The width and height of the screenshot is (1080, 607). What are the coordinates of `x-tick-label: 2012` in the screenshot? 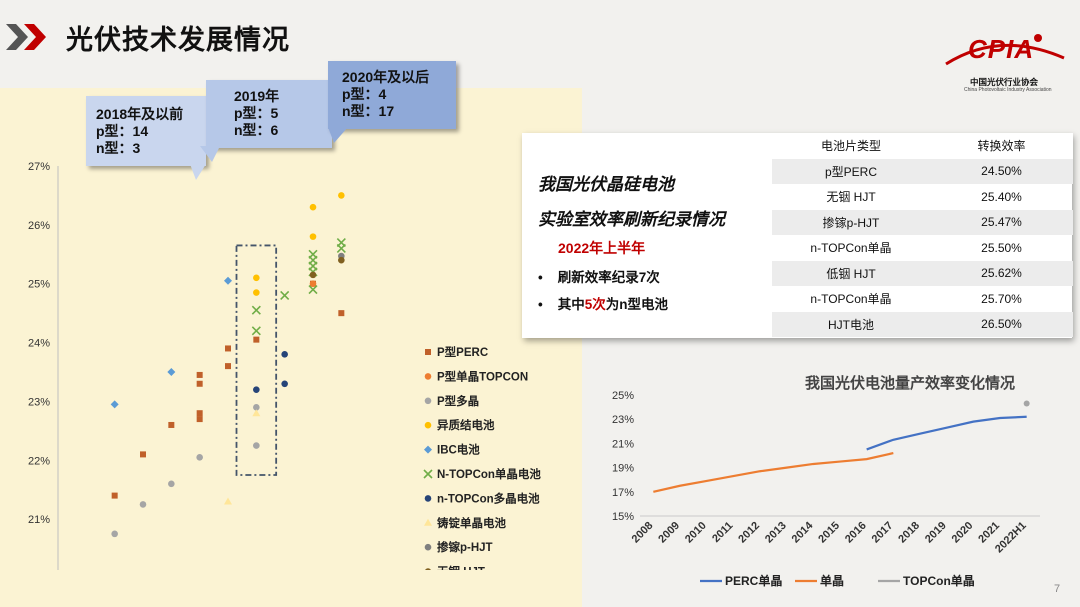 It's located at (749, 533).